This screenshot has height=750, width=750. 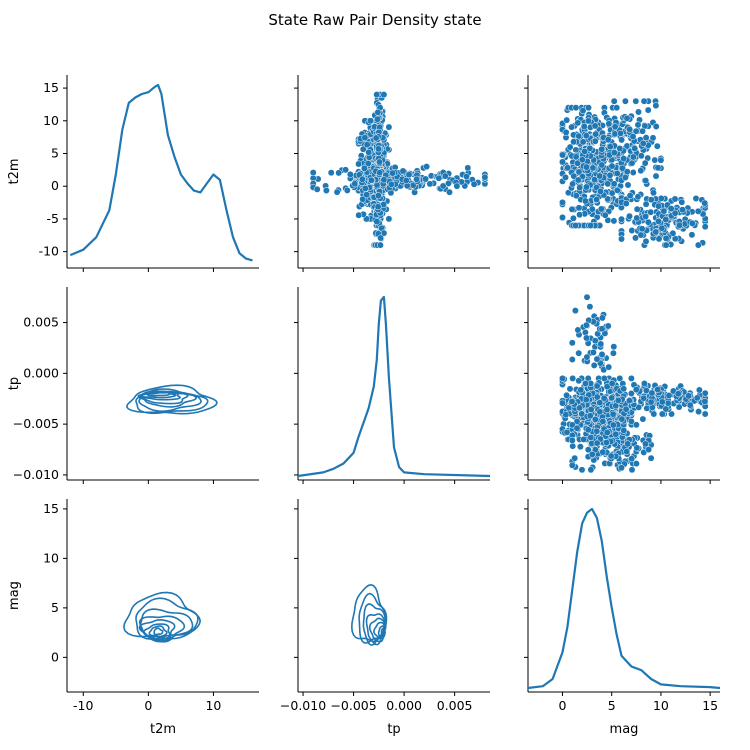 I want to click on panel-mag-vs-t2m: -10 0 10 0 5 10 15 t2m mag, so click(x=133, y=618).